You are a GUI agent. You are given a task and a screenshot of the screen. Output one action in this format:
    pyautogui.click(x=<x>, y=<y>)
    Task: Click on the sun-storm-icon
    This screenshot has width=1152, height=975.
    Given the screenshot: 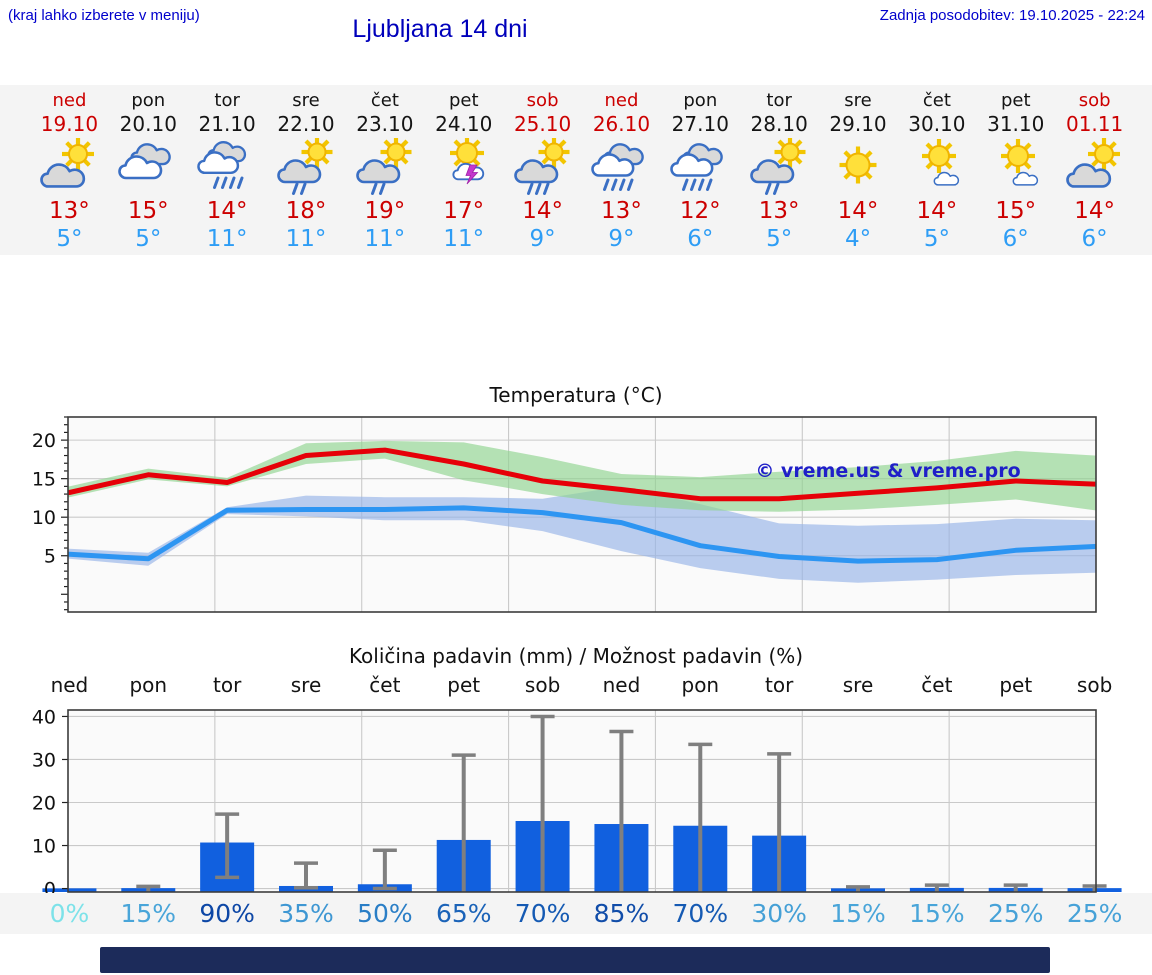 What is the action you would take?
    pyautogui.click(x=464, y=167)
    